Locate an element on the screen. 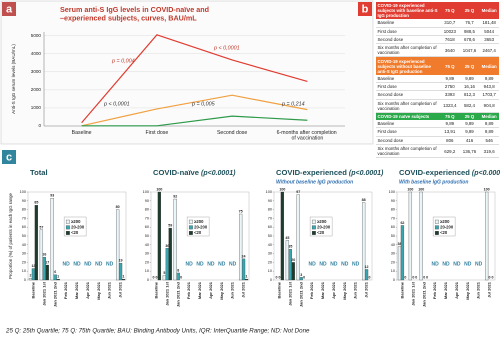  bar-value-label: 85 is located at coordinates (36, 203).